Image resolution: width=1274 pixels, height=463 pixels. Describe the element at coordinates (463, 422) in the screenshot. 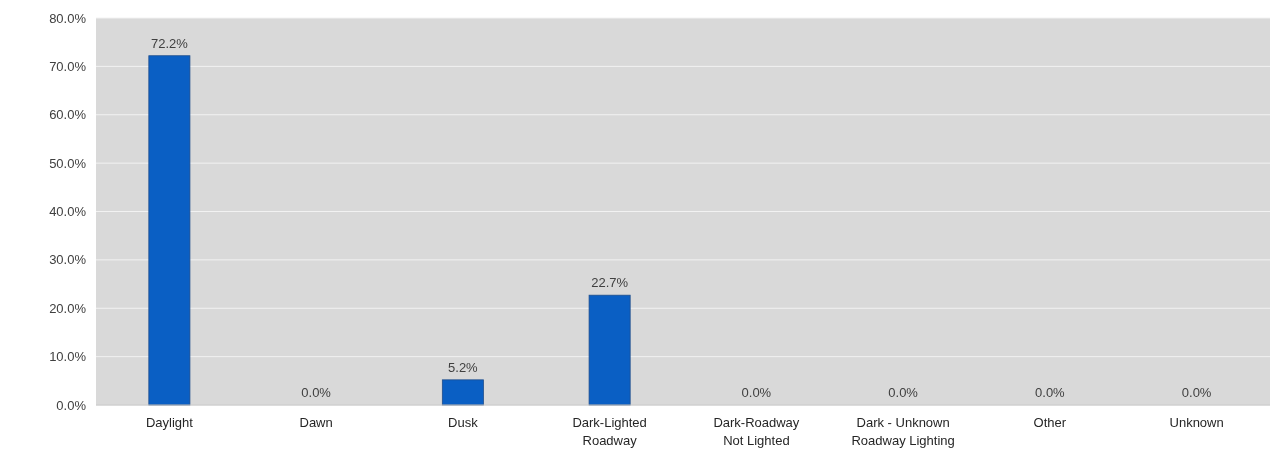

I see `x-tick-label: Dusk` at that location.